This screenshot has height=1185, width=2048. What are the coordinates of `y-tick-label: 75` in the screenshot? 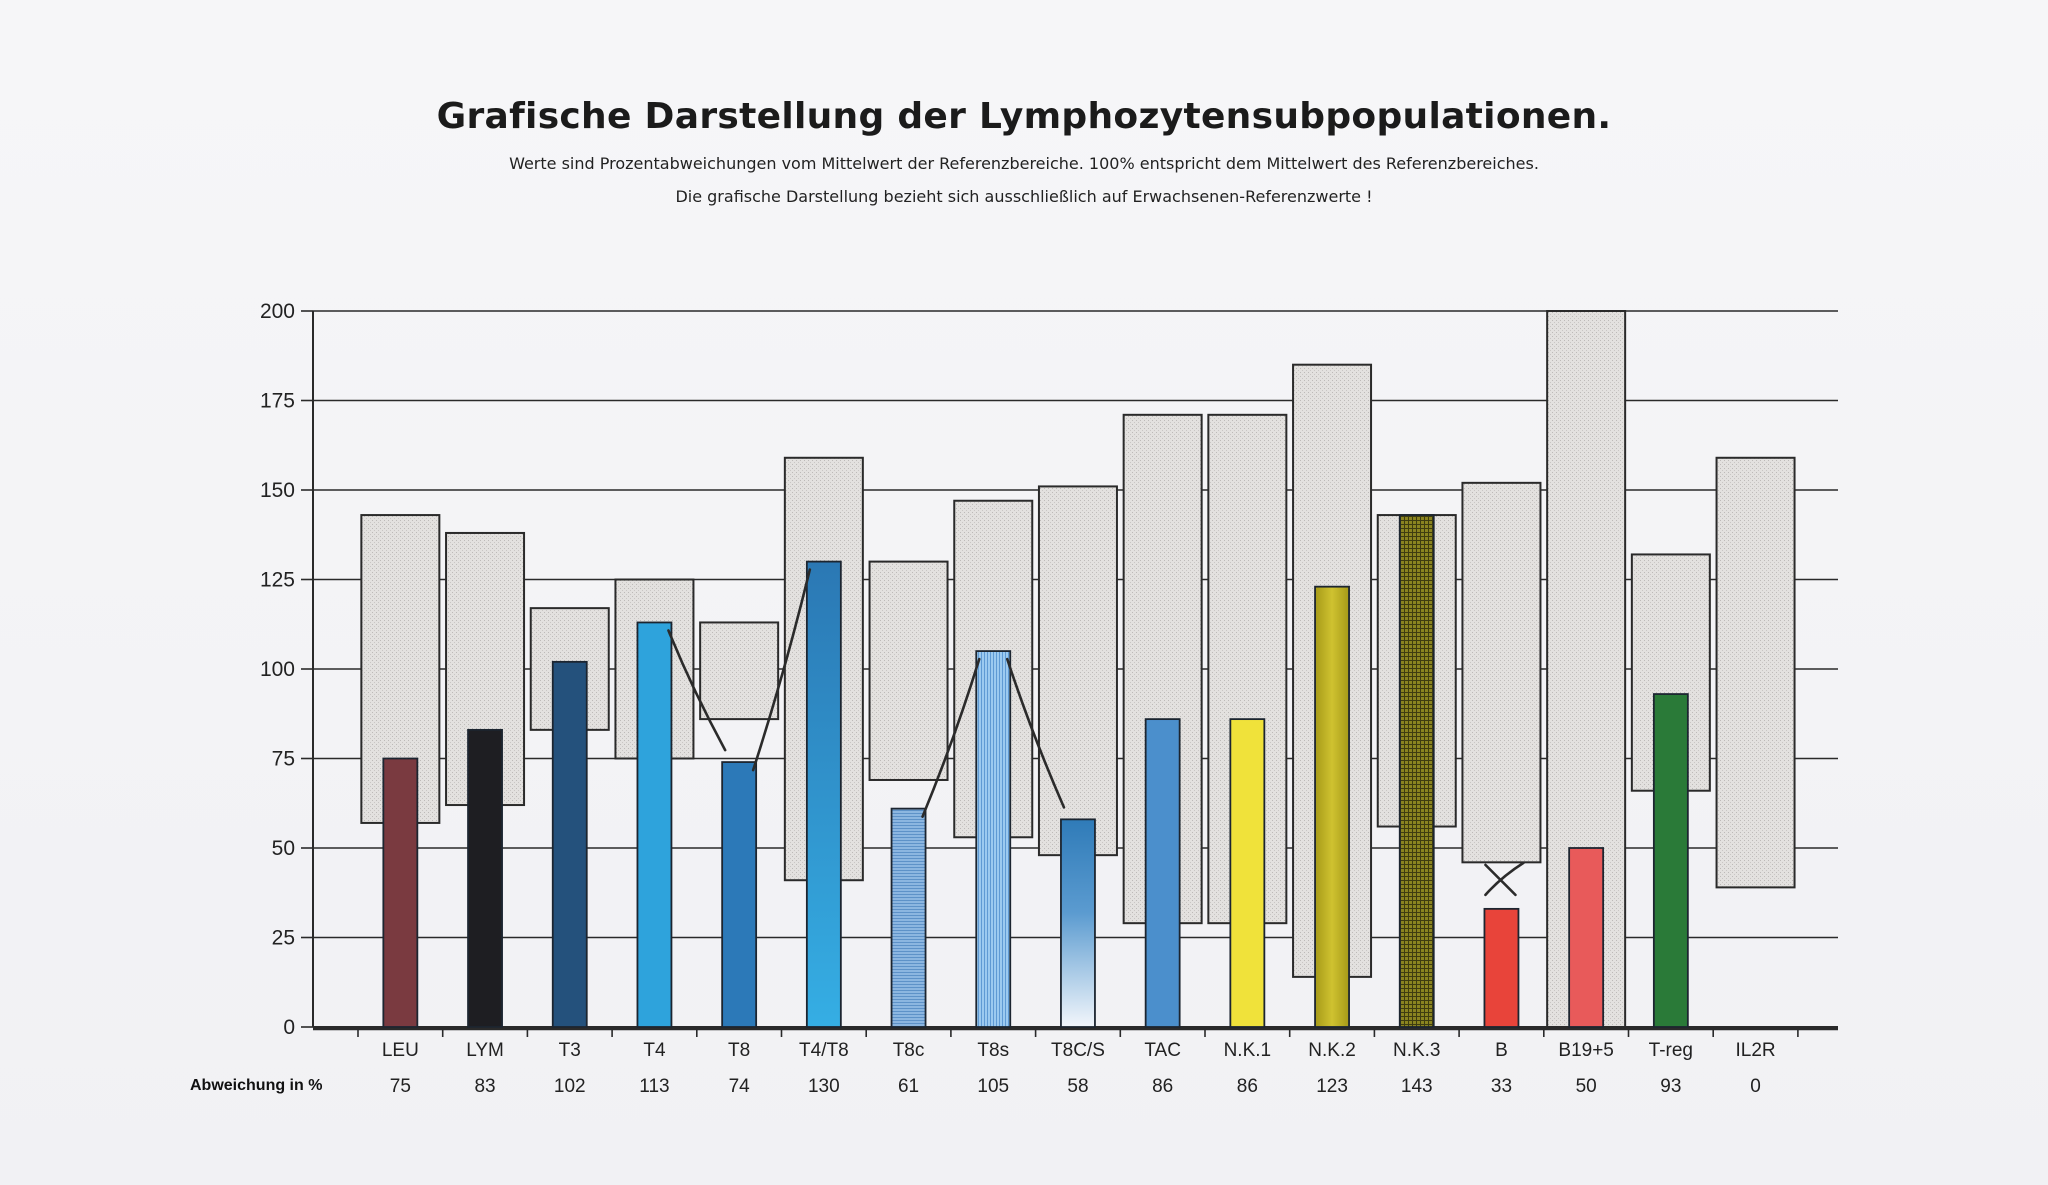 It's located at (283, 759).